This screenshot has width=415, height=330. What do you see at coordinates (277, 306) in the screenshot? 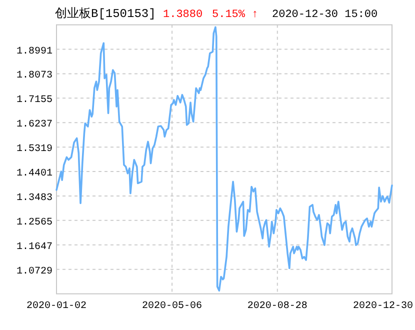
I see `x-tick-label: 2020-08-28` at bounding box center [277, 306].